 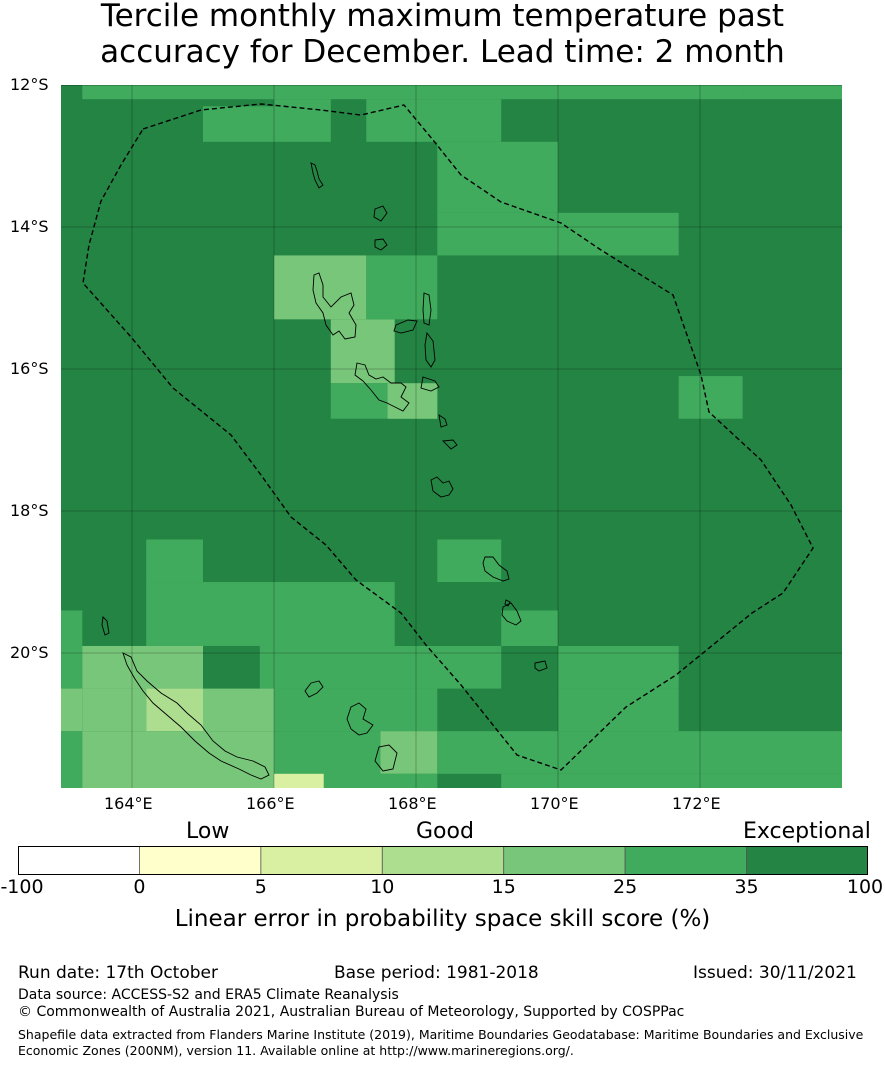 What do you see at coordinates (29, 84) in the screenshot?
I see `lat-label-12s: 12°S` at bounding box center [29, 84].